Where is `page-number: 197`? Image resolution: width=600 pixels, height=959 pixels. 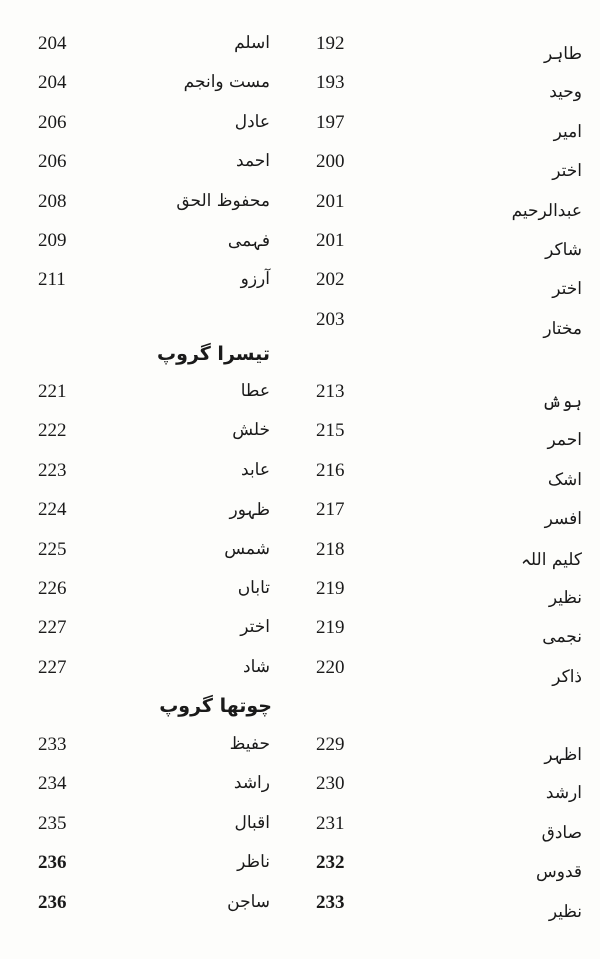 page-number: 197 is located at coordinates (330, 122).